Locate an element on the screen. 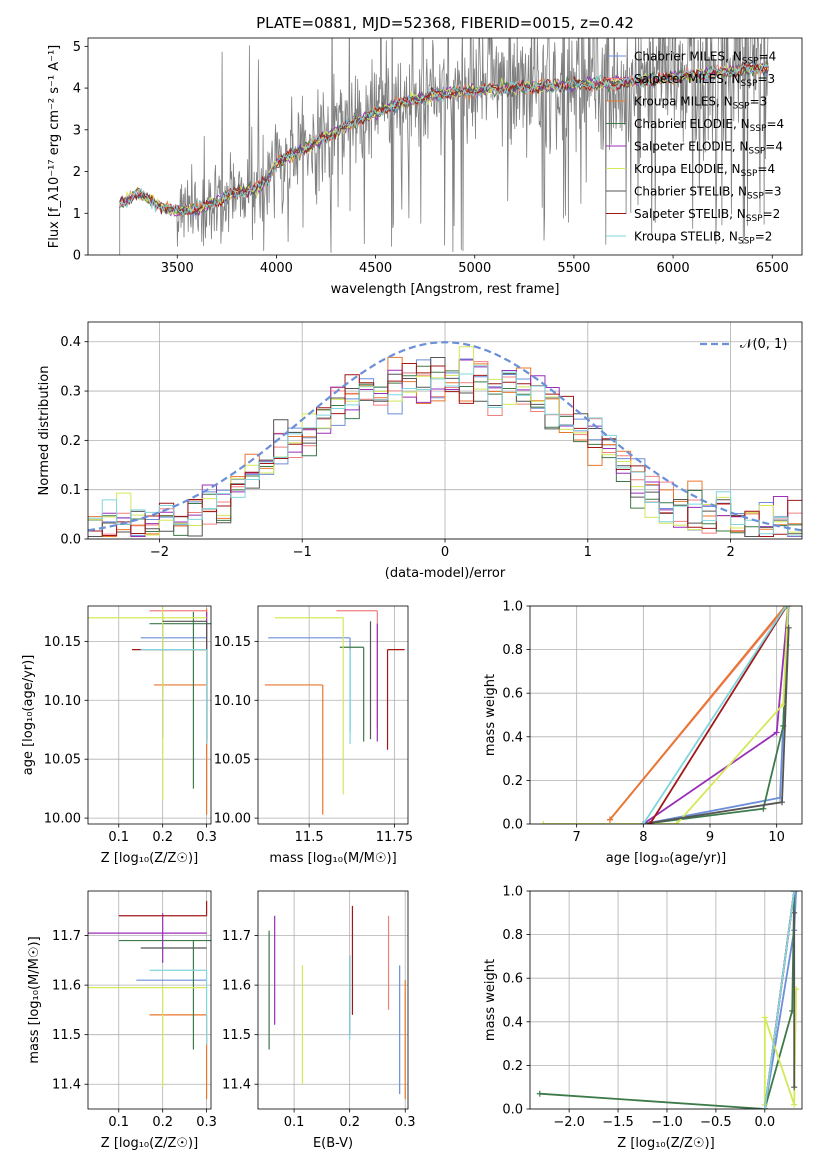 This screenshot has height=1170, width=819. y-tick-label: 0.6 is located at coordinates (512, 979).